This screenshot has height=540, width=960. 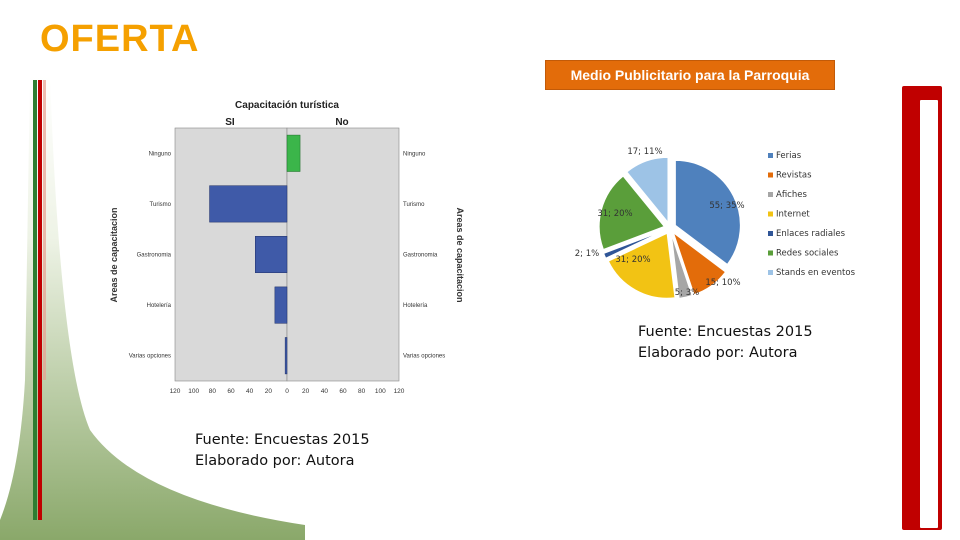 What do you see at coordinates (929, 314) in the screenshot?
I see `decorative-side-frame` at bounding box center [929, 314].